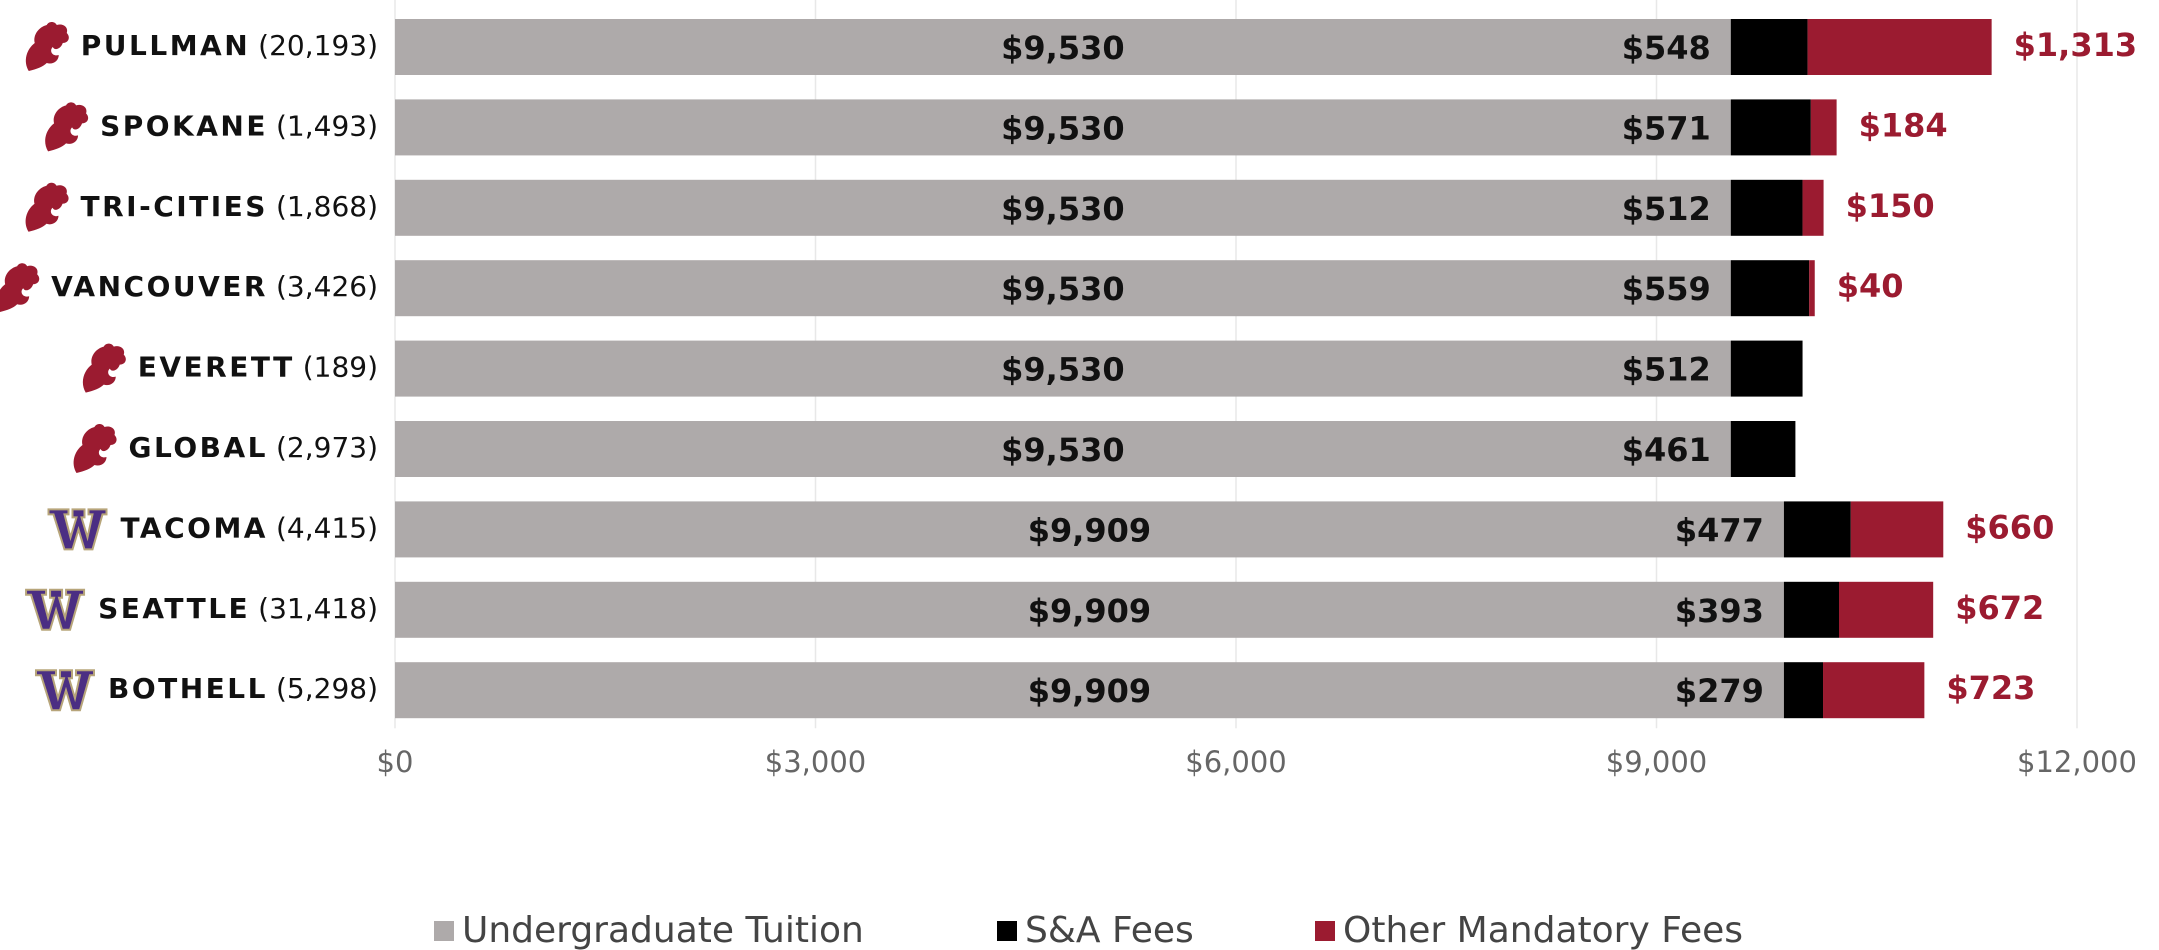  Describe the element at coordinates (174, 608) in the screenshot. I see `campus-name: SEATTLE` at that location.